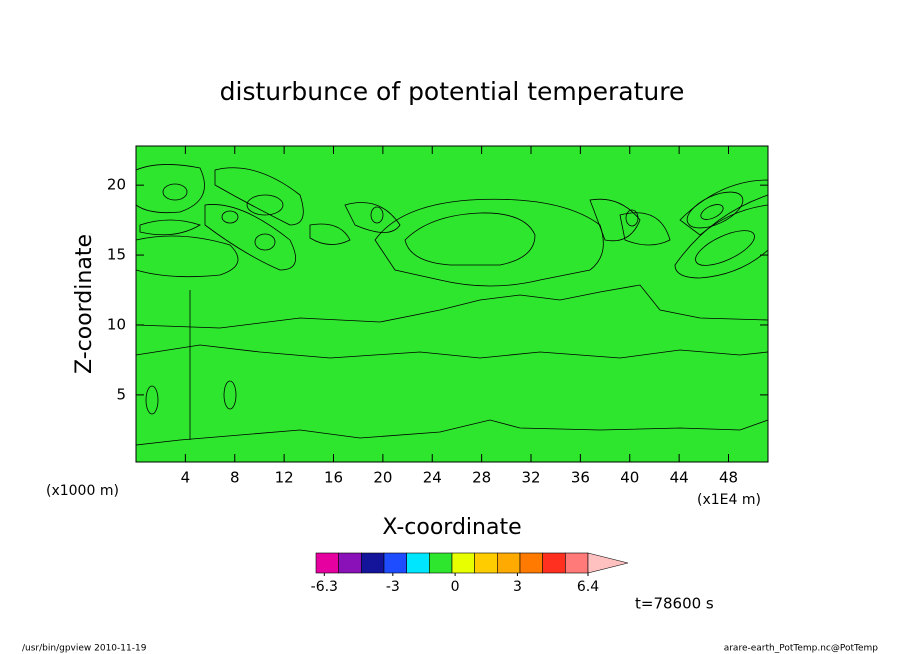 The width and height of the screenshot is (904, 654). Describe the element at coordinates (629, 478) in the screenshot. I see `x-tick-label: 40` at that location.